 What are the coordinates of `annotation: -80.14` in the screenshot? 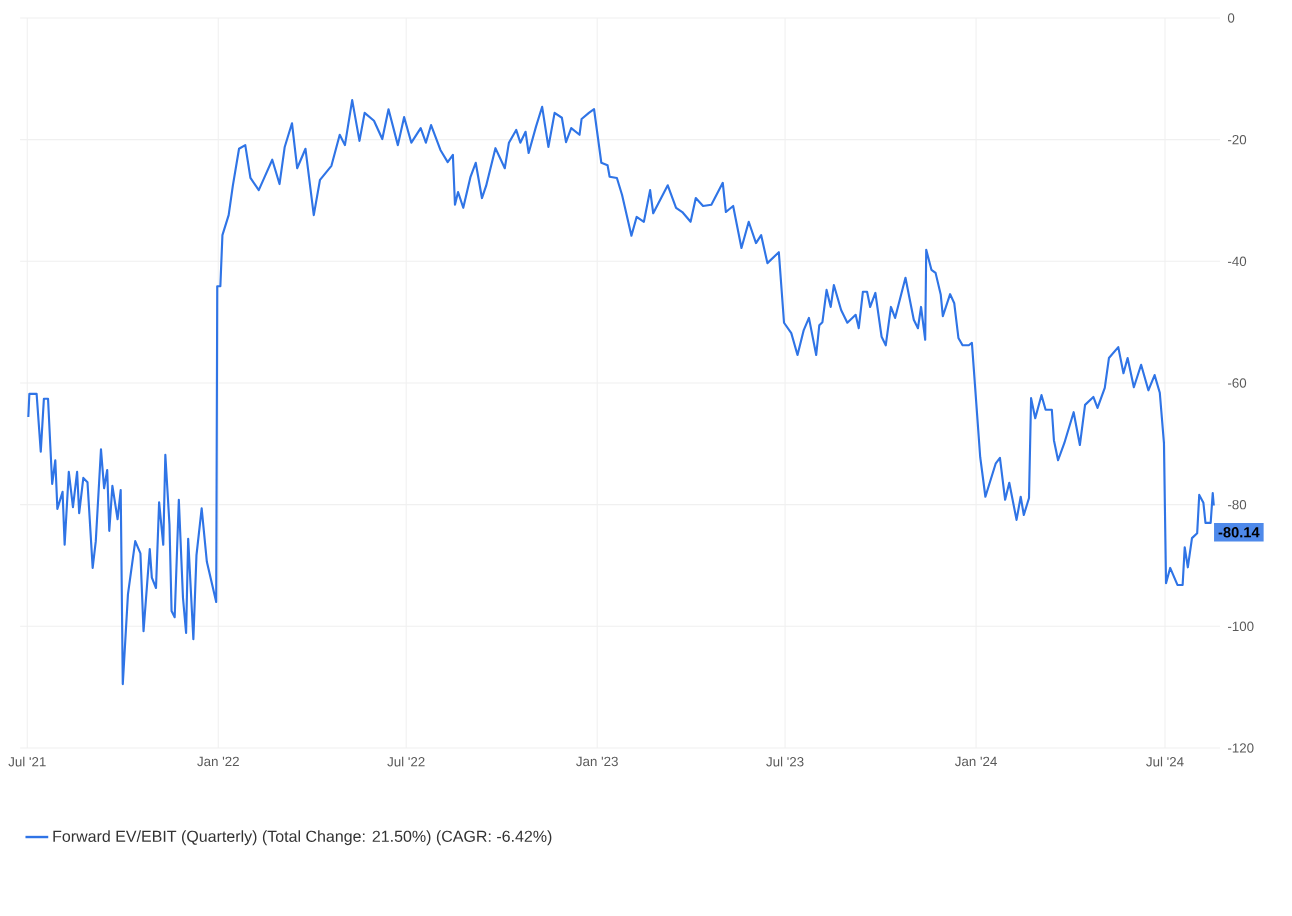 It's located at (1239, 532).